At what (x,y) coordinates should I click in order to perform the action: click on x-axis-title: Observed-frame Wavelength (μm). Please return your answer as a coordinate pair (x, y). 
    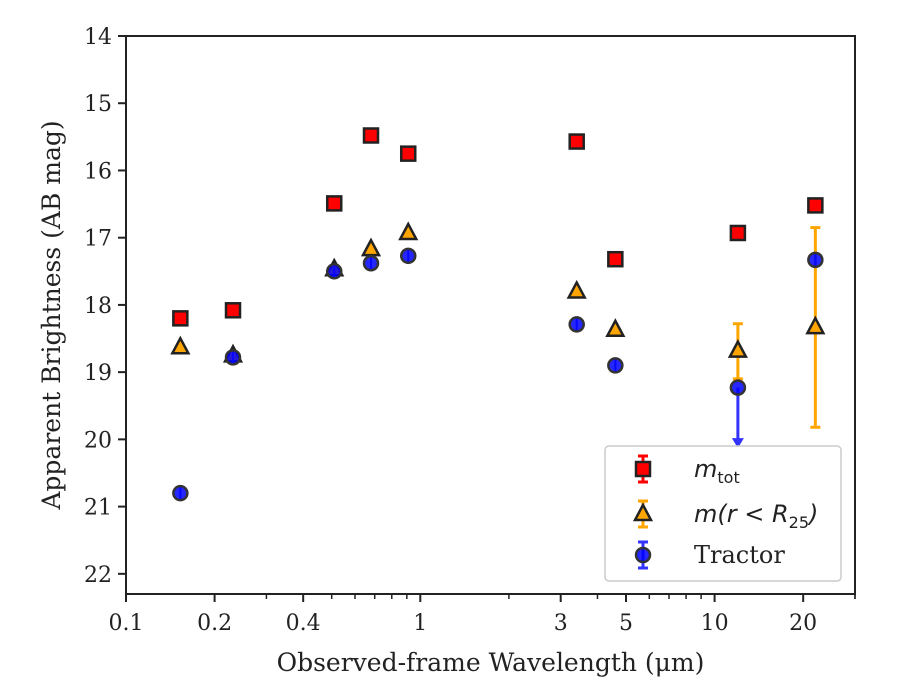
    Looking at the image, I should click on (491, 662).